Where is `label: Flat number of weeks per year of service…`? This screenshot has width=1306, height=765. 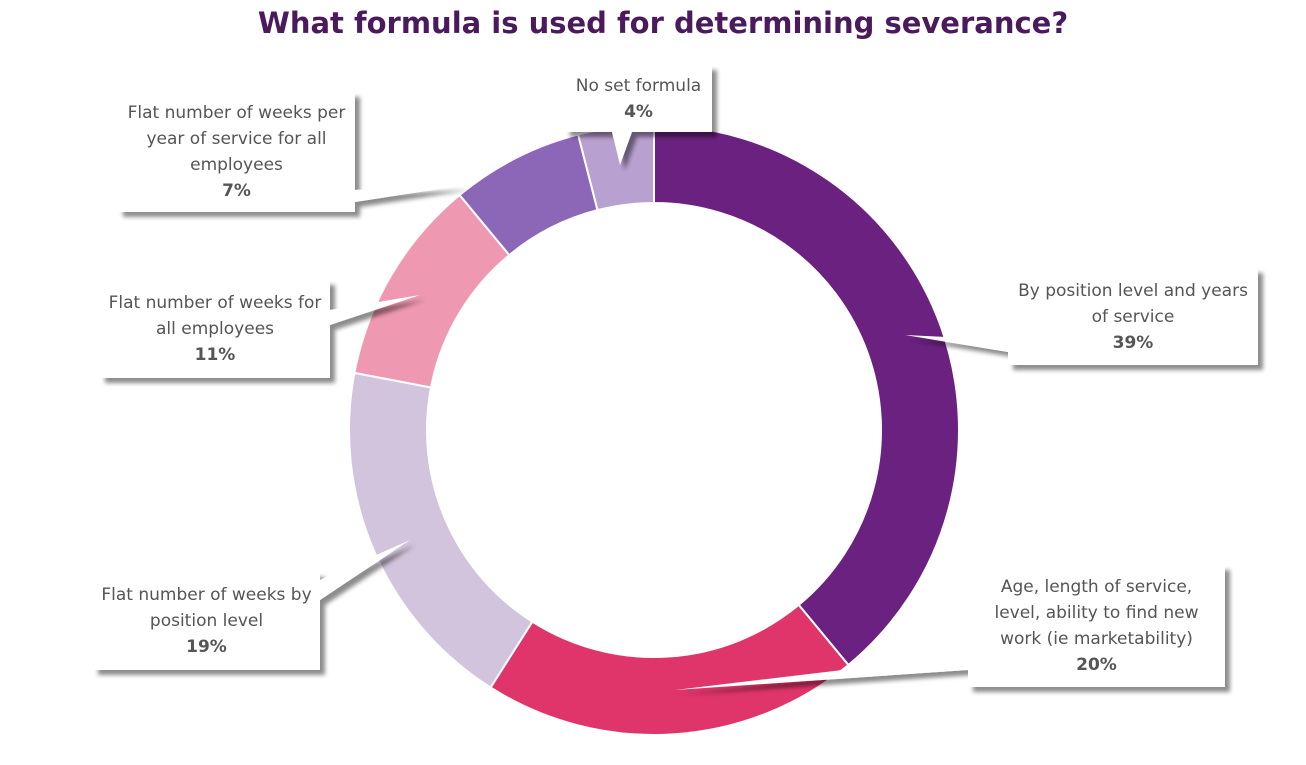 label: Flat number of weeks per year of service… is located at coordinates (236, 152).